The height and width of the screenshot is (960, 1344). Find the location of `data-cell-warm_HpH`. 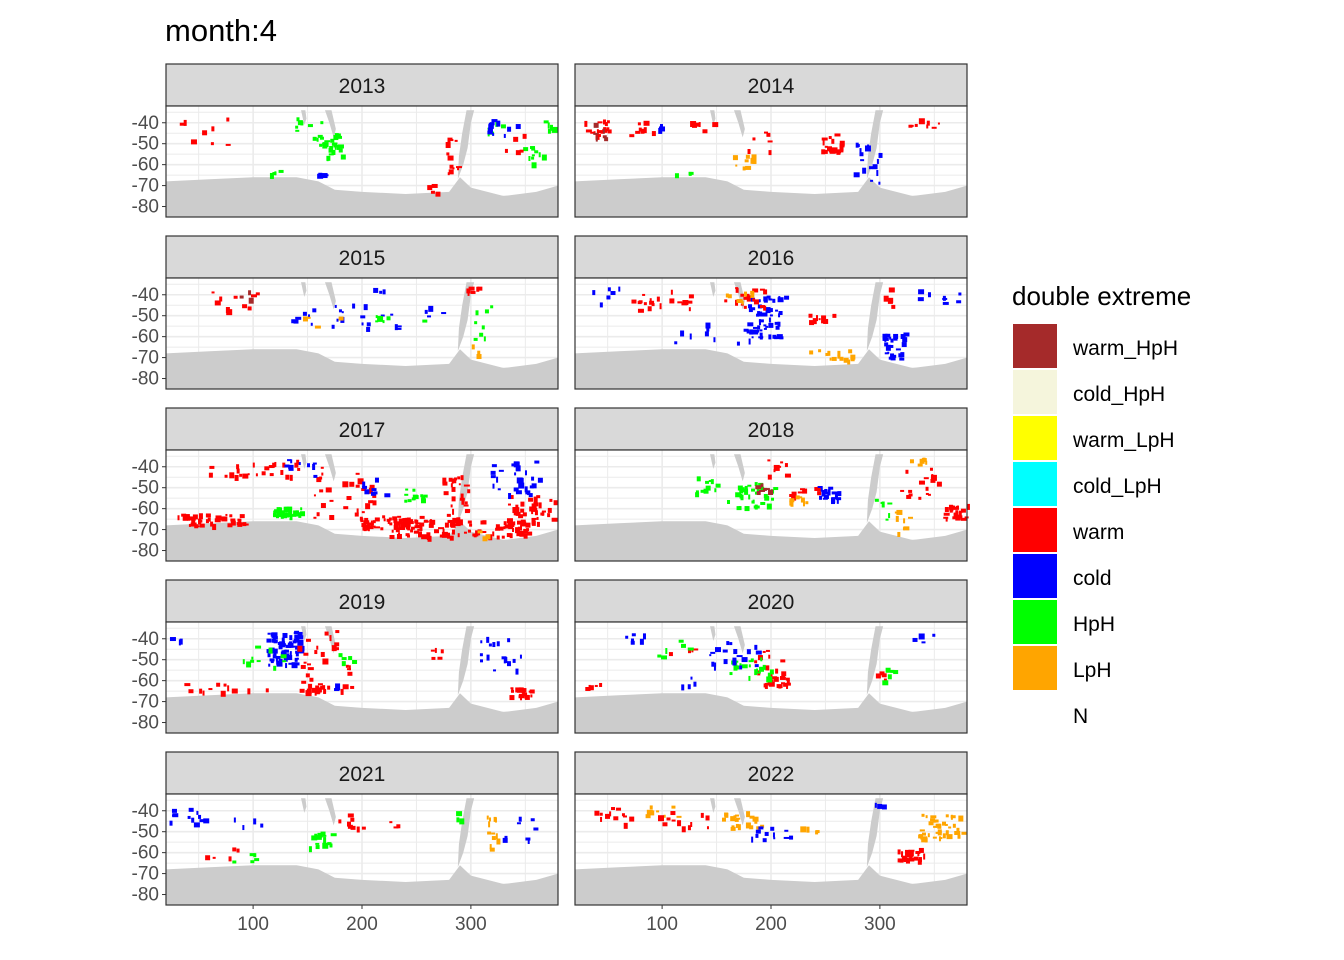

data-cell-warm_HpH is located at coordinates (596, 133).